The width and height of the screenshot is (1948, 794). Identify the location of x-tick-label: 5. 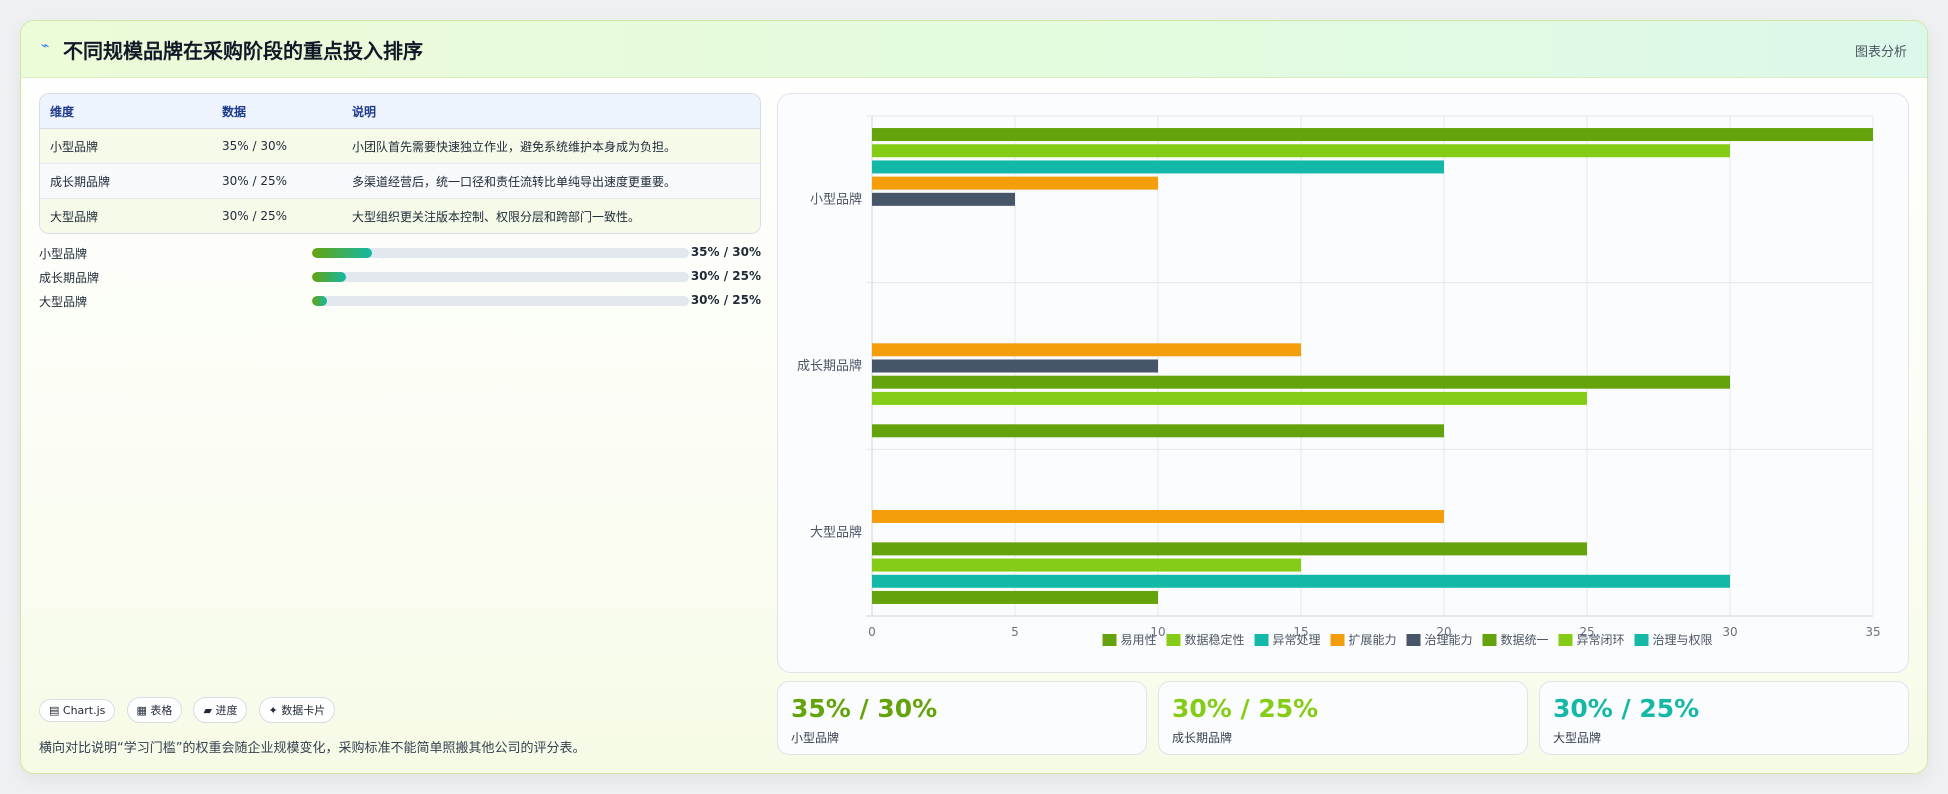
(1015, 632).